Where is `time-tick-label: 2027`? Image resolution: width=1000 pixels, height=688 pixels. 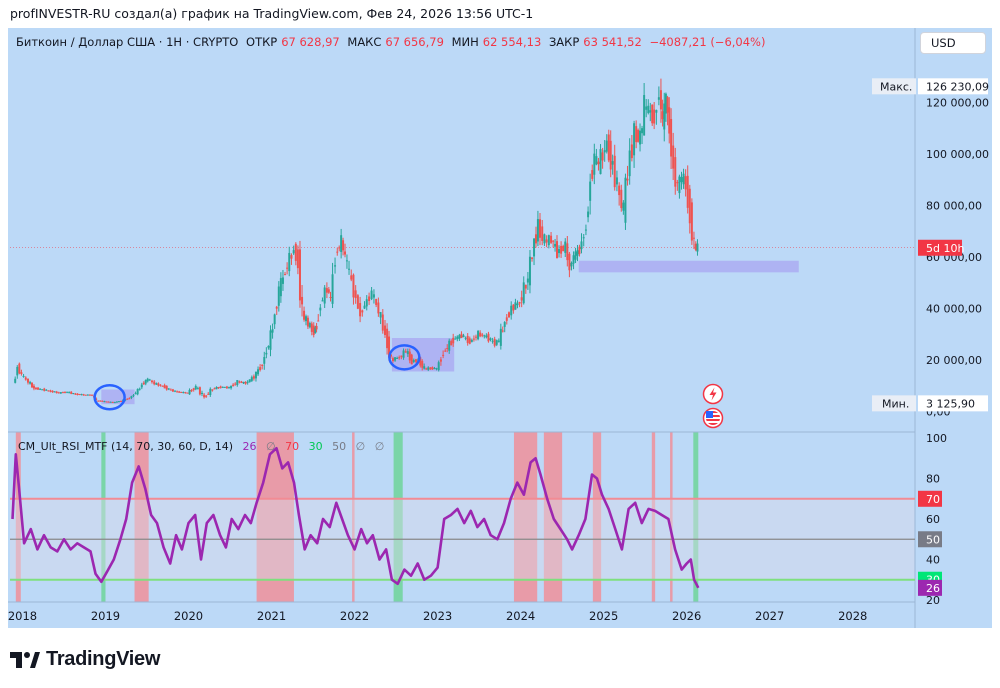 time-tick-label: 2027 is located at coordinates (769, 616).